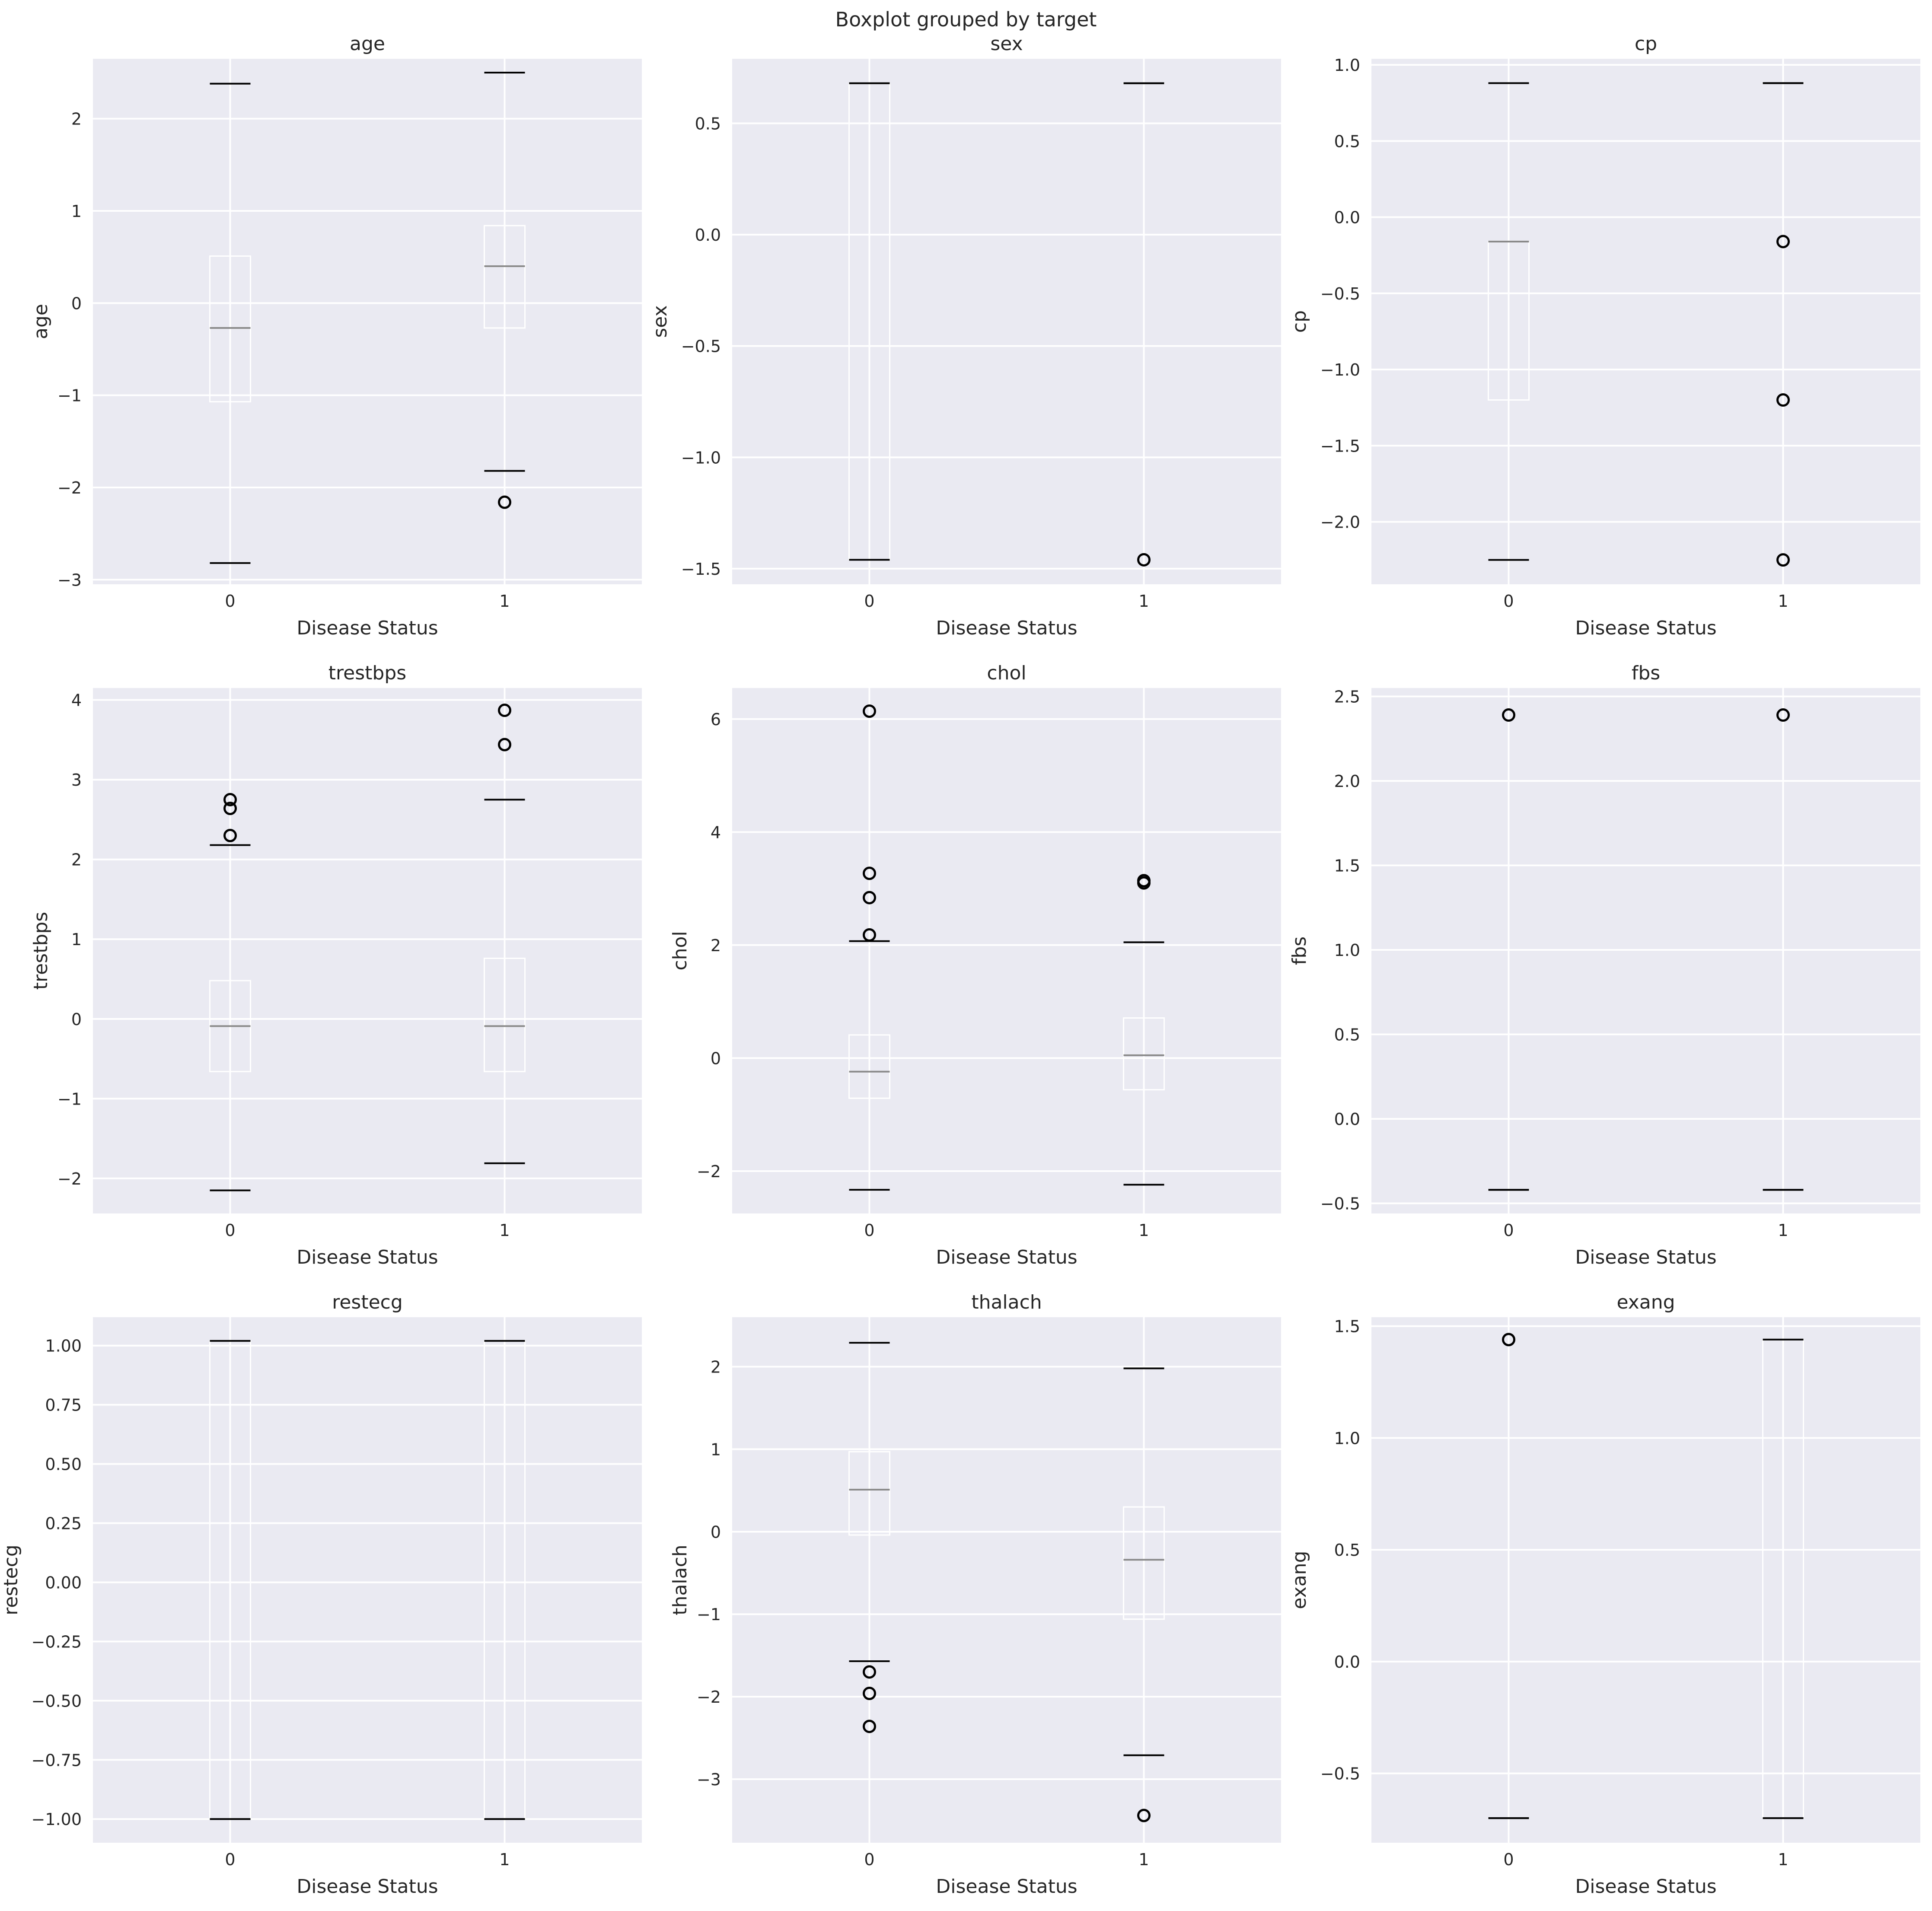  What do you see at coordinates (701, 569) in the screenshot?
I see `y-tick-label: −1.5` at bounding box center [701, 569].